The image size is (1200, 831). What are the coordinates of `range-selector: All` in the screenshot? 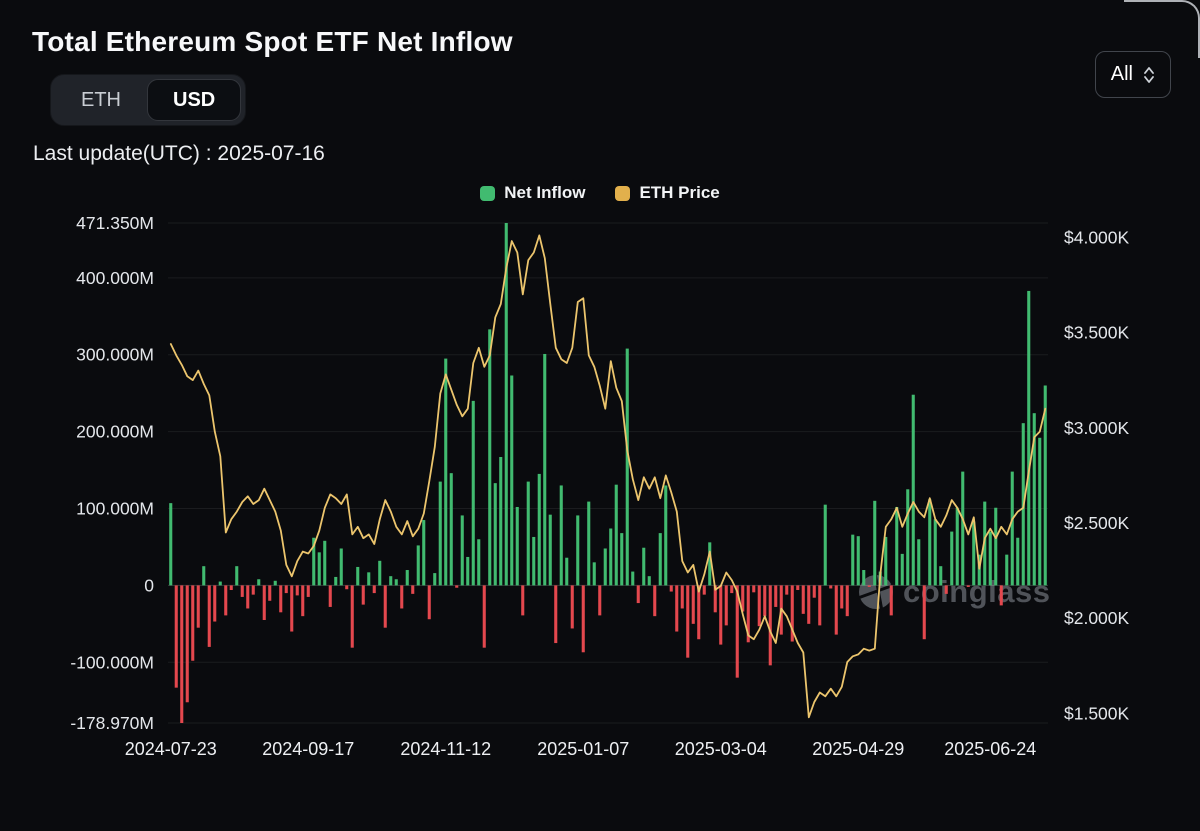 It's located at (1132, 74).